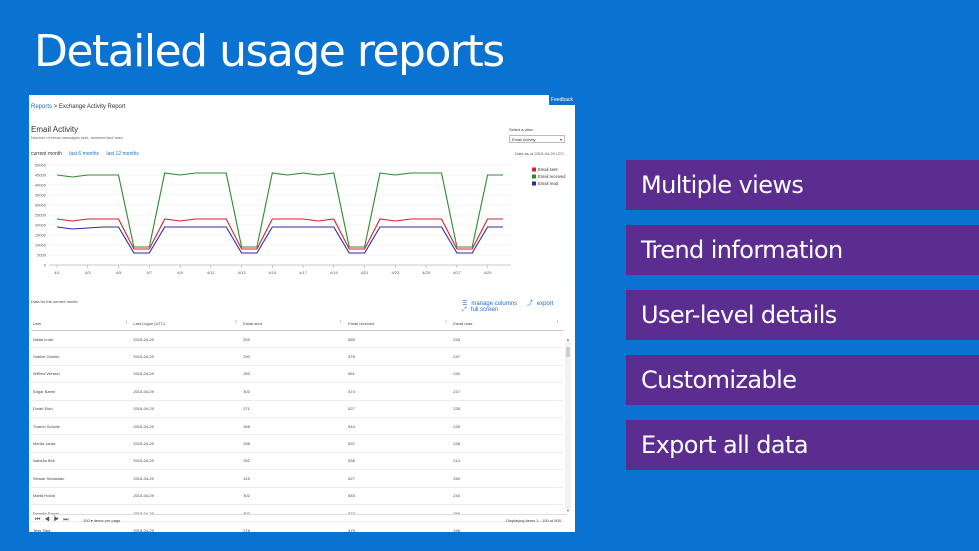 This screenshot has height=551, width=979. I want to click on legend-label: Email read, so click(548, 183).